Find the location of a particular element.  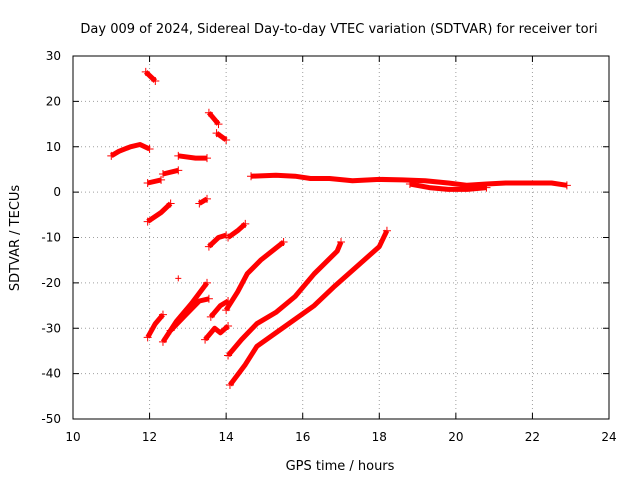

series-arc-n is located at coordinates (189, 314).